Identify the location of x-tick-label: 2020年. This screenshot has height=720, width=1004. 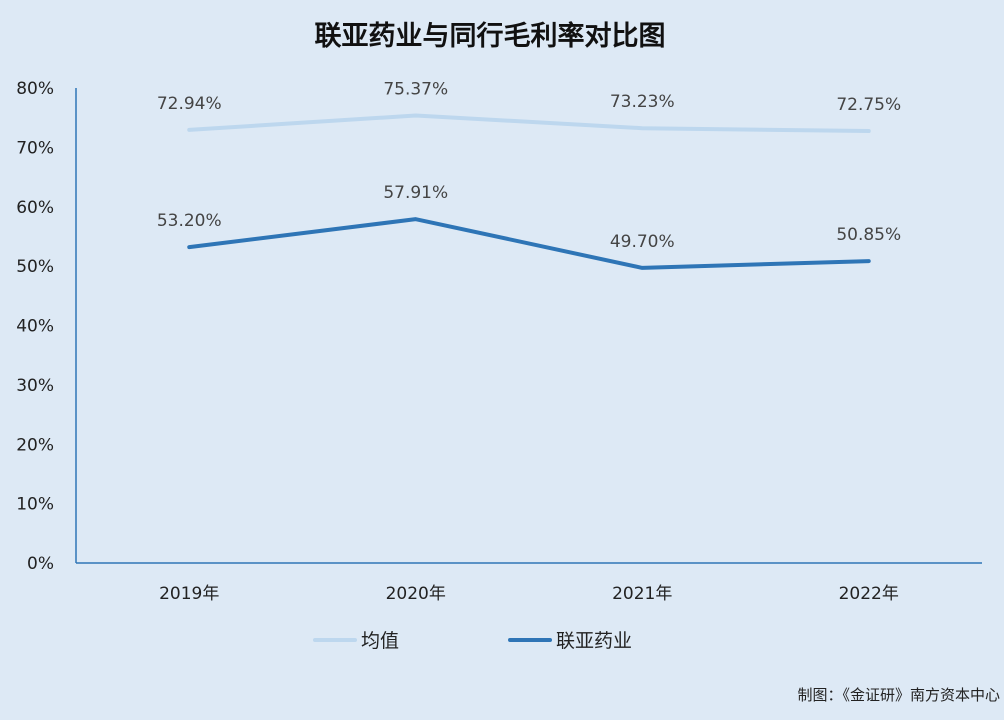
(416, 594).